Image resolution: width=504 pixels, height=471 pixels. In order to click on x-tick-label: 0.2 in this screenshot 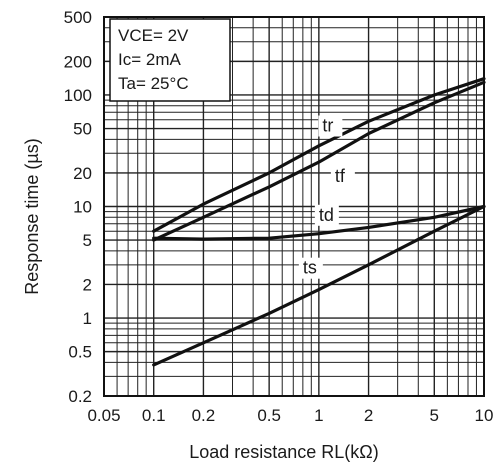, I will do `click(204, 415)`.